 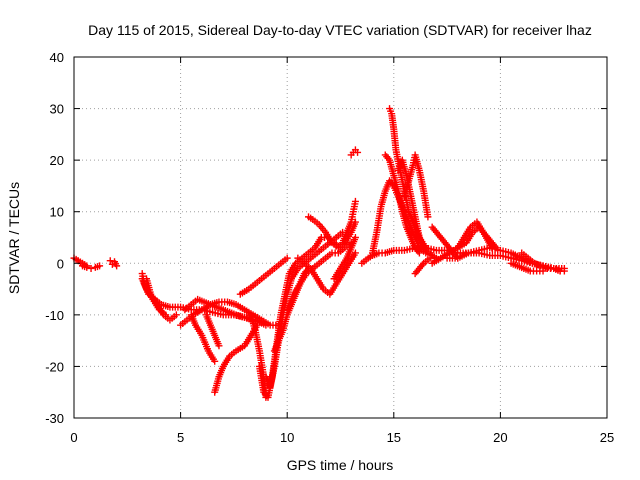 I want to click on y-tick-label: 20, so click(x=57, y=160).